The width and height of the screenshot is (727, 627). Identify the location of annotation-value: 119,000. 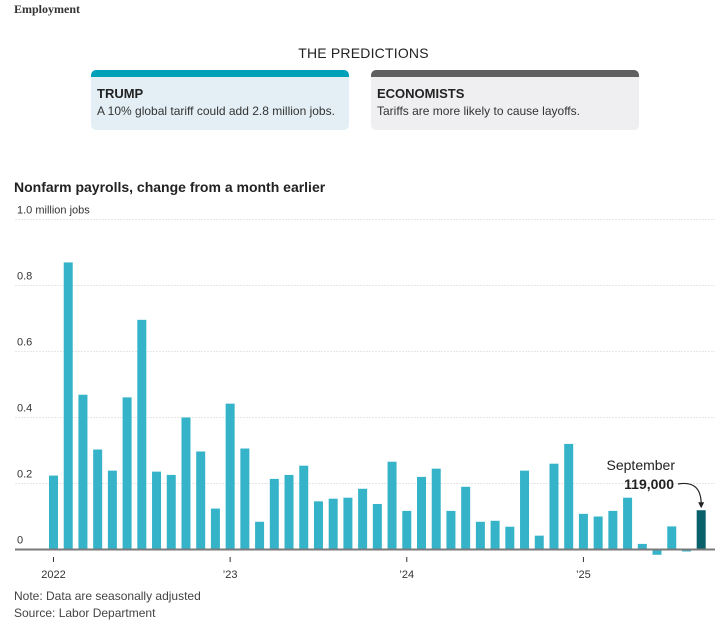
(649, 484).